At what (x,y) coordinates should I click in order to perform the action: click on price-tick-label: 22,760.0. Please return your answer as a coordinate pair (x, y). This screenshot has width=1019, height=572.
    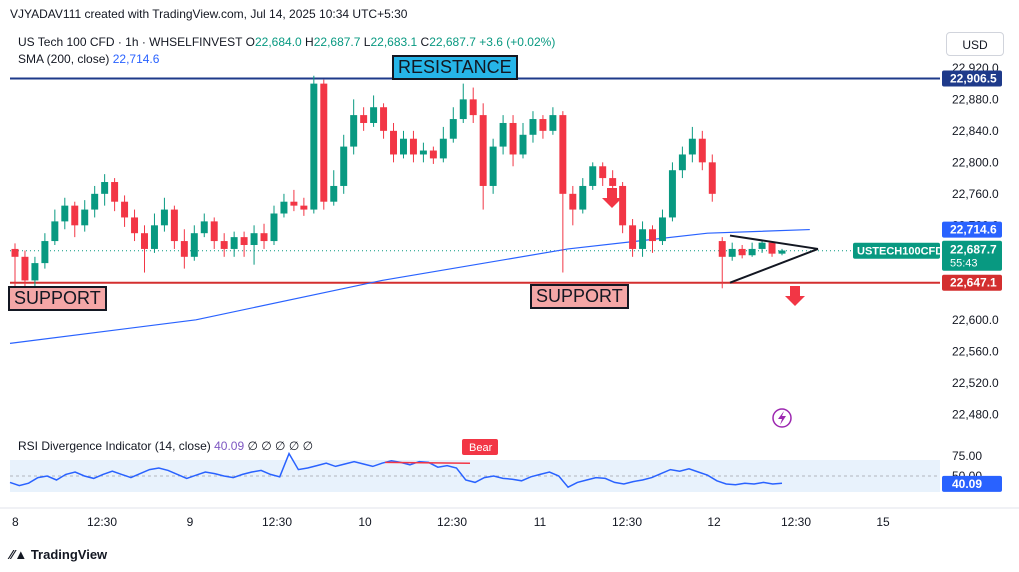
    Looking at the image, I should click on (975, 194).